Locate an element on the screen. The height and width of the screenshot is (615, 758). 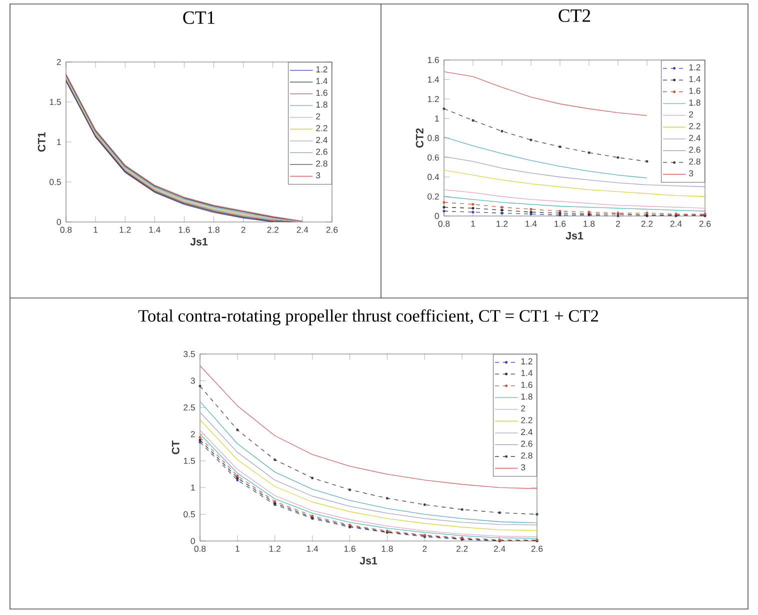
y-tick-label: 2.5 is located at coordinates (189, 407).